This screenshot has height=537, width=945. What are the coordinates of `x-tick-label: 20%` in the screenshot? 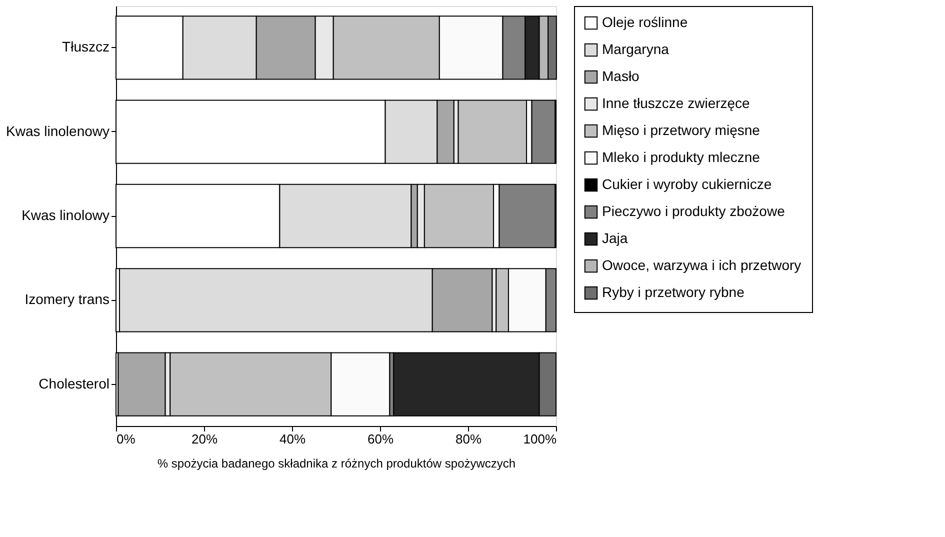 It's located at (204, 439).